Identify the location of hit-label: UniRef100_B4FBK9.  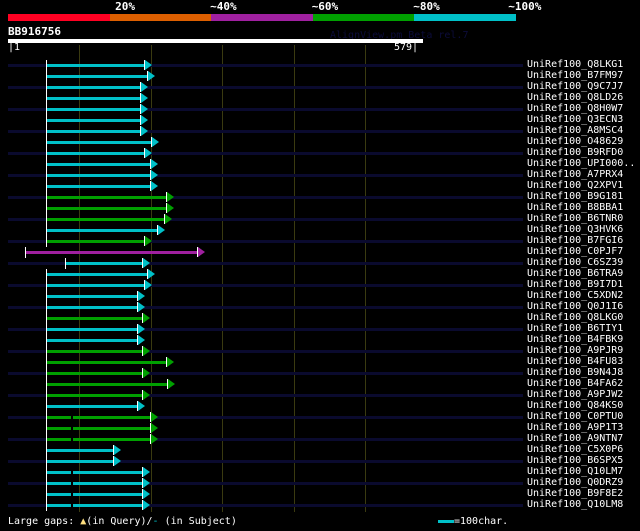
(575, 339).